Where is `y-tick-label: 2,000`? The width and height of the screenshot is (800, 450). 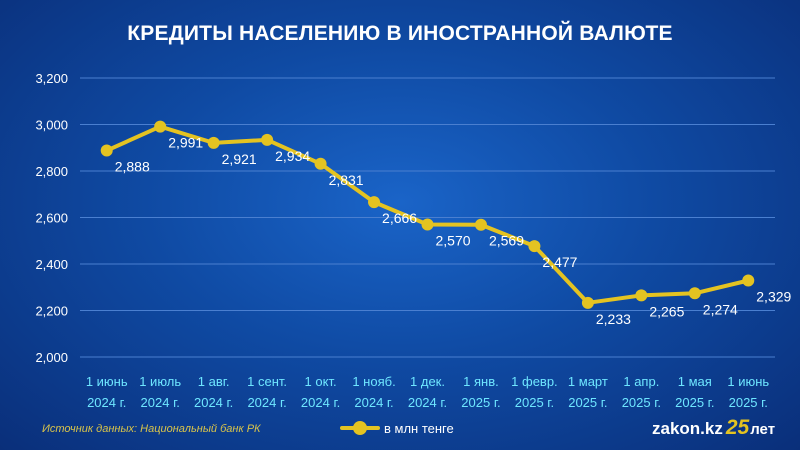 y-tick-label: 2,000 is located at coordinates (51, 357).